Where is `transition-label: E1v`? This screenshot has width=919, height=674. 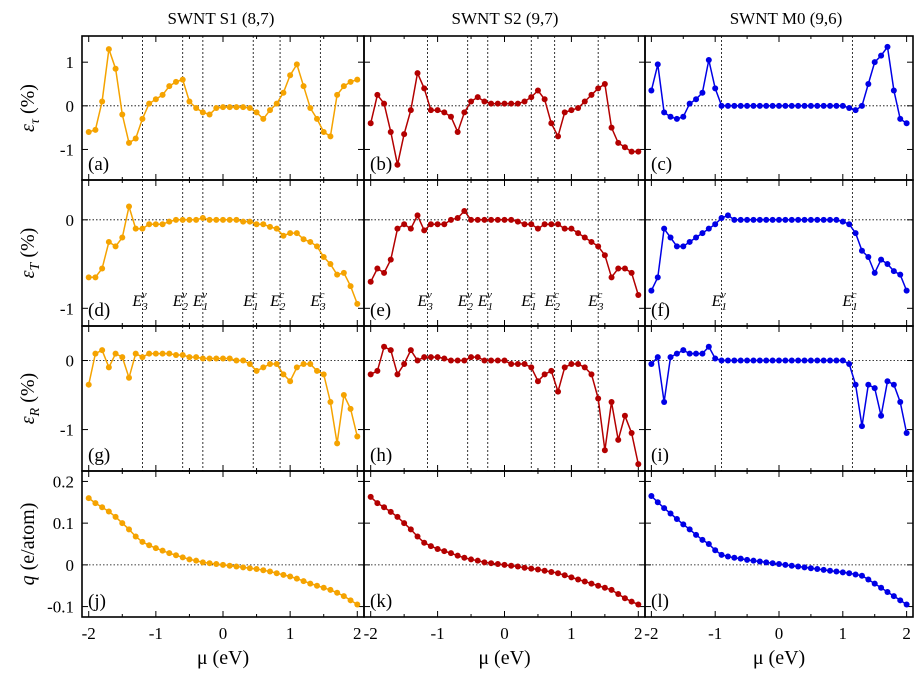 transition-label: E1v is located at coordinates (200, 301).